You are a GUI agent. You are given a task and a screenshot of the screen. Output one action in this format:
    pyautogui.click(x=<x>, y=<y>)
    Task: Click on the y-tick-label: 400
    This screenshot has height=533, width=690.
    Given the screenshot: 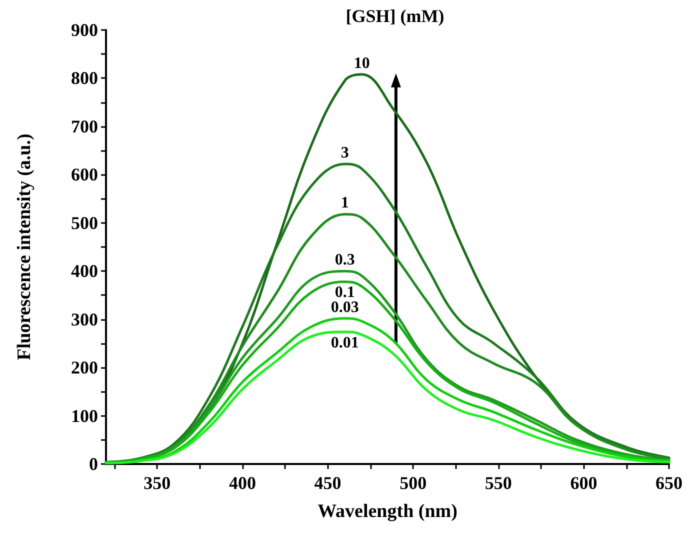 What is the action you would take?
    pyautogui.click(x=84, y=271)
    